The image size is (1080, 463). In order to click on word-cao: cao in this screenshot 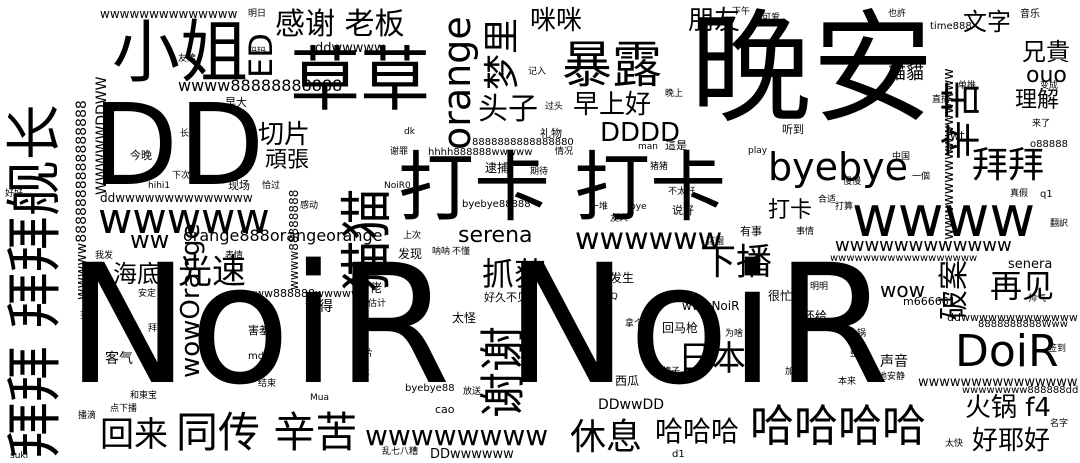, I will do `click(445, 409)`.